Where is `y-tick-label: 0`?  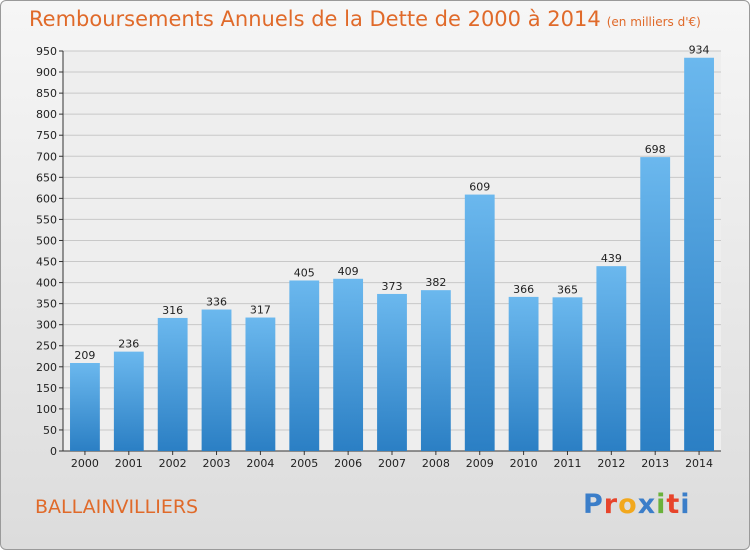
y-tick-label: 0 is located at coordinates (53, 451).